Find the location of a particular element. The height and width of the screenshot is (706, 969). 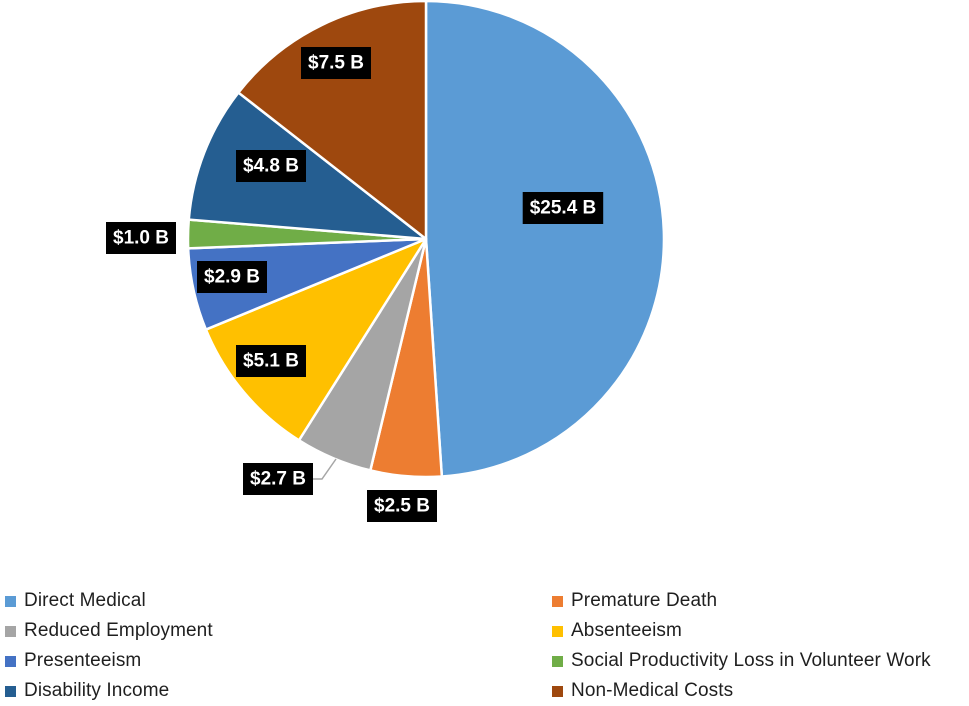

data-label-text: $2.9 B is located at coordinates (232, 277).